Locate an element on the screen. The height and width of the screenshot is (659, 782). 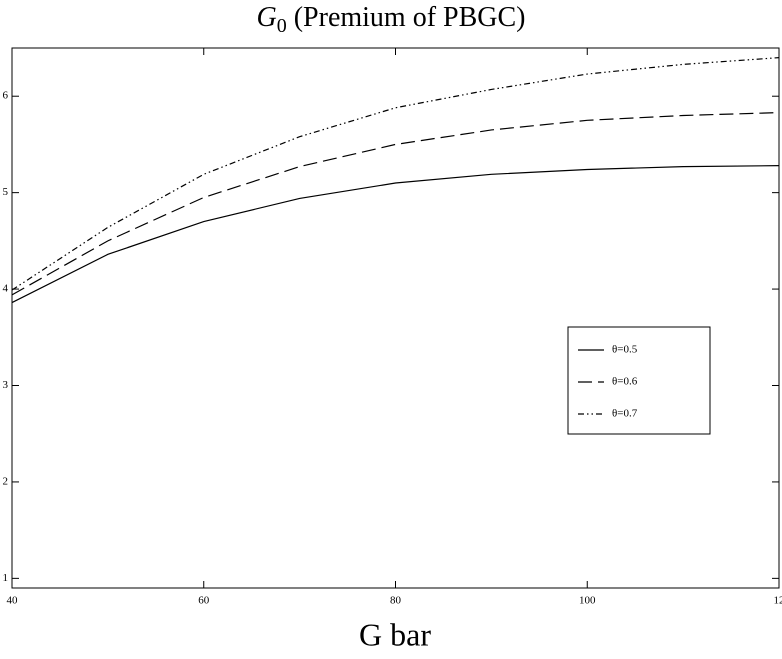
x-tick-label: 12 is located at coordinates (778, 601).